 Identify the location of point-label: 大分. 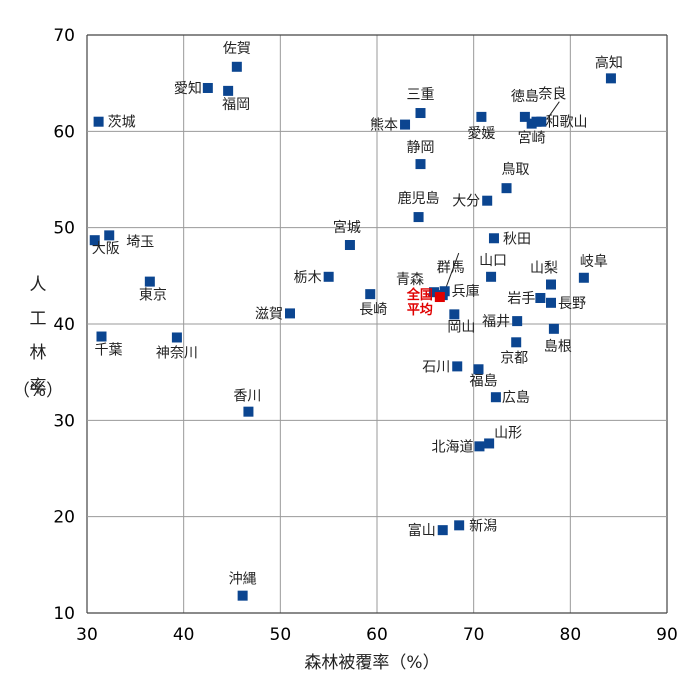
(466, 202).